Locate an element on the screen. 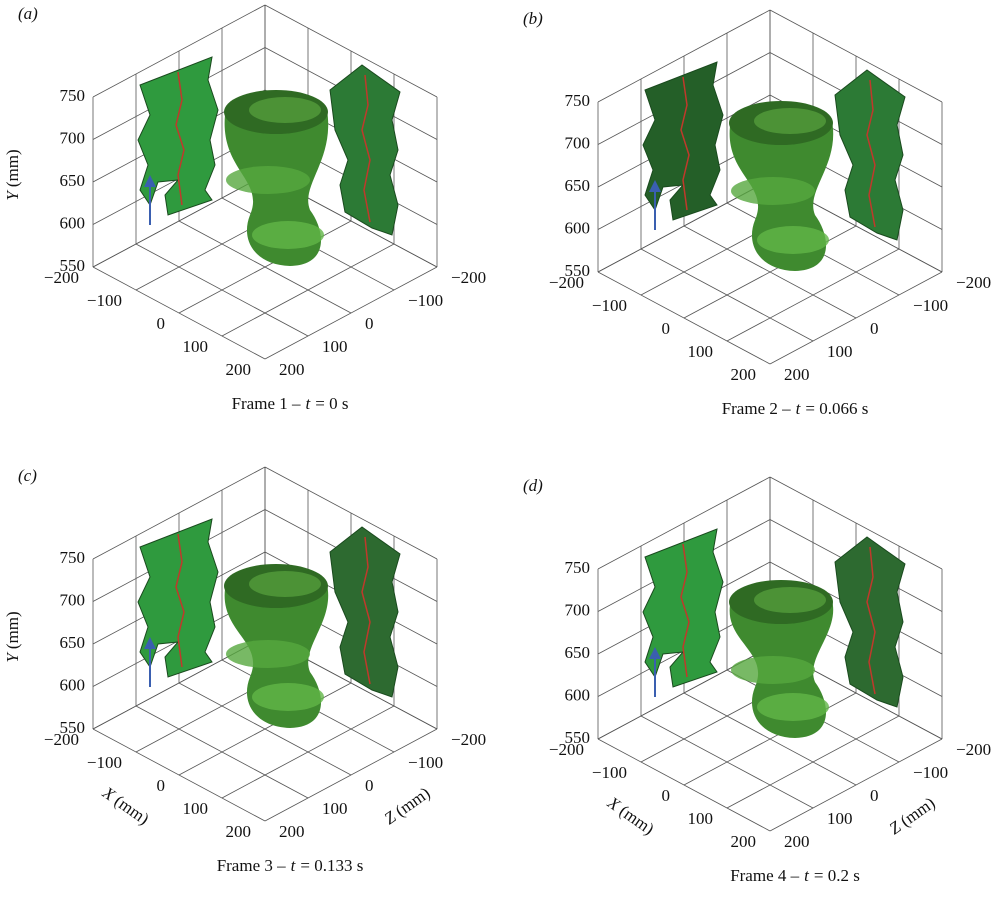  panel-label: (c) is located at coordinates (27, 475).